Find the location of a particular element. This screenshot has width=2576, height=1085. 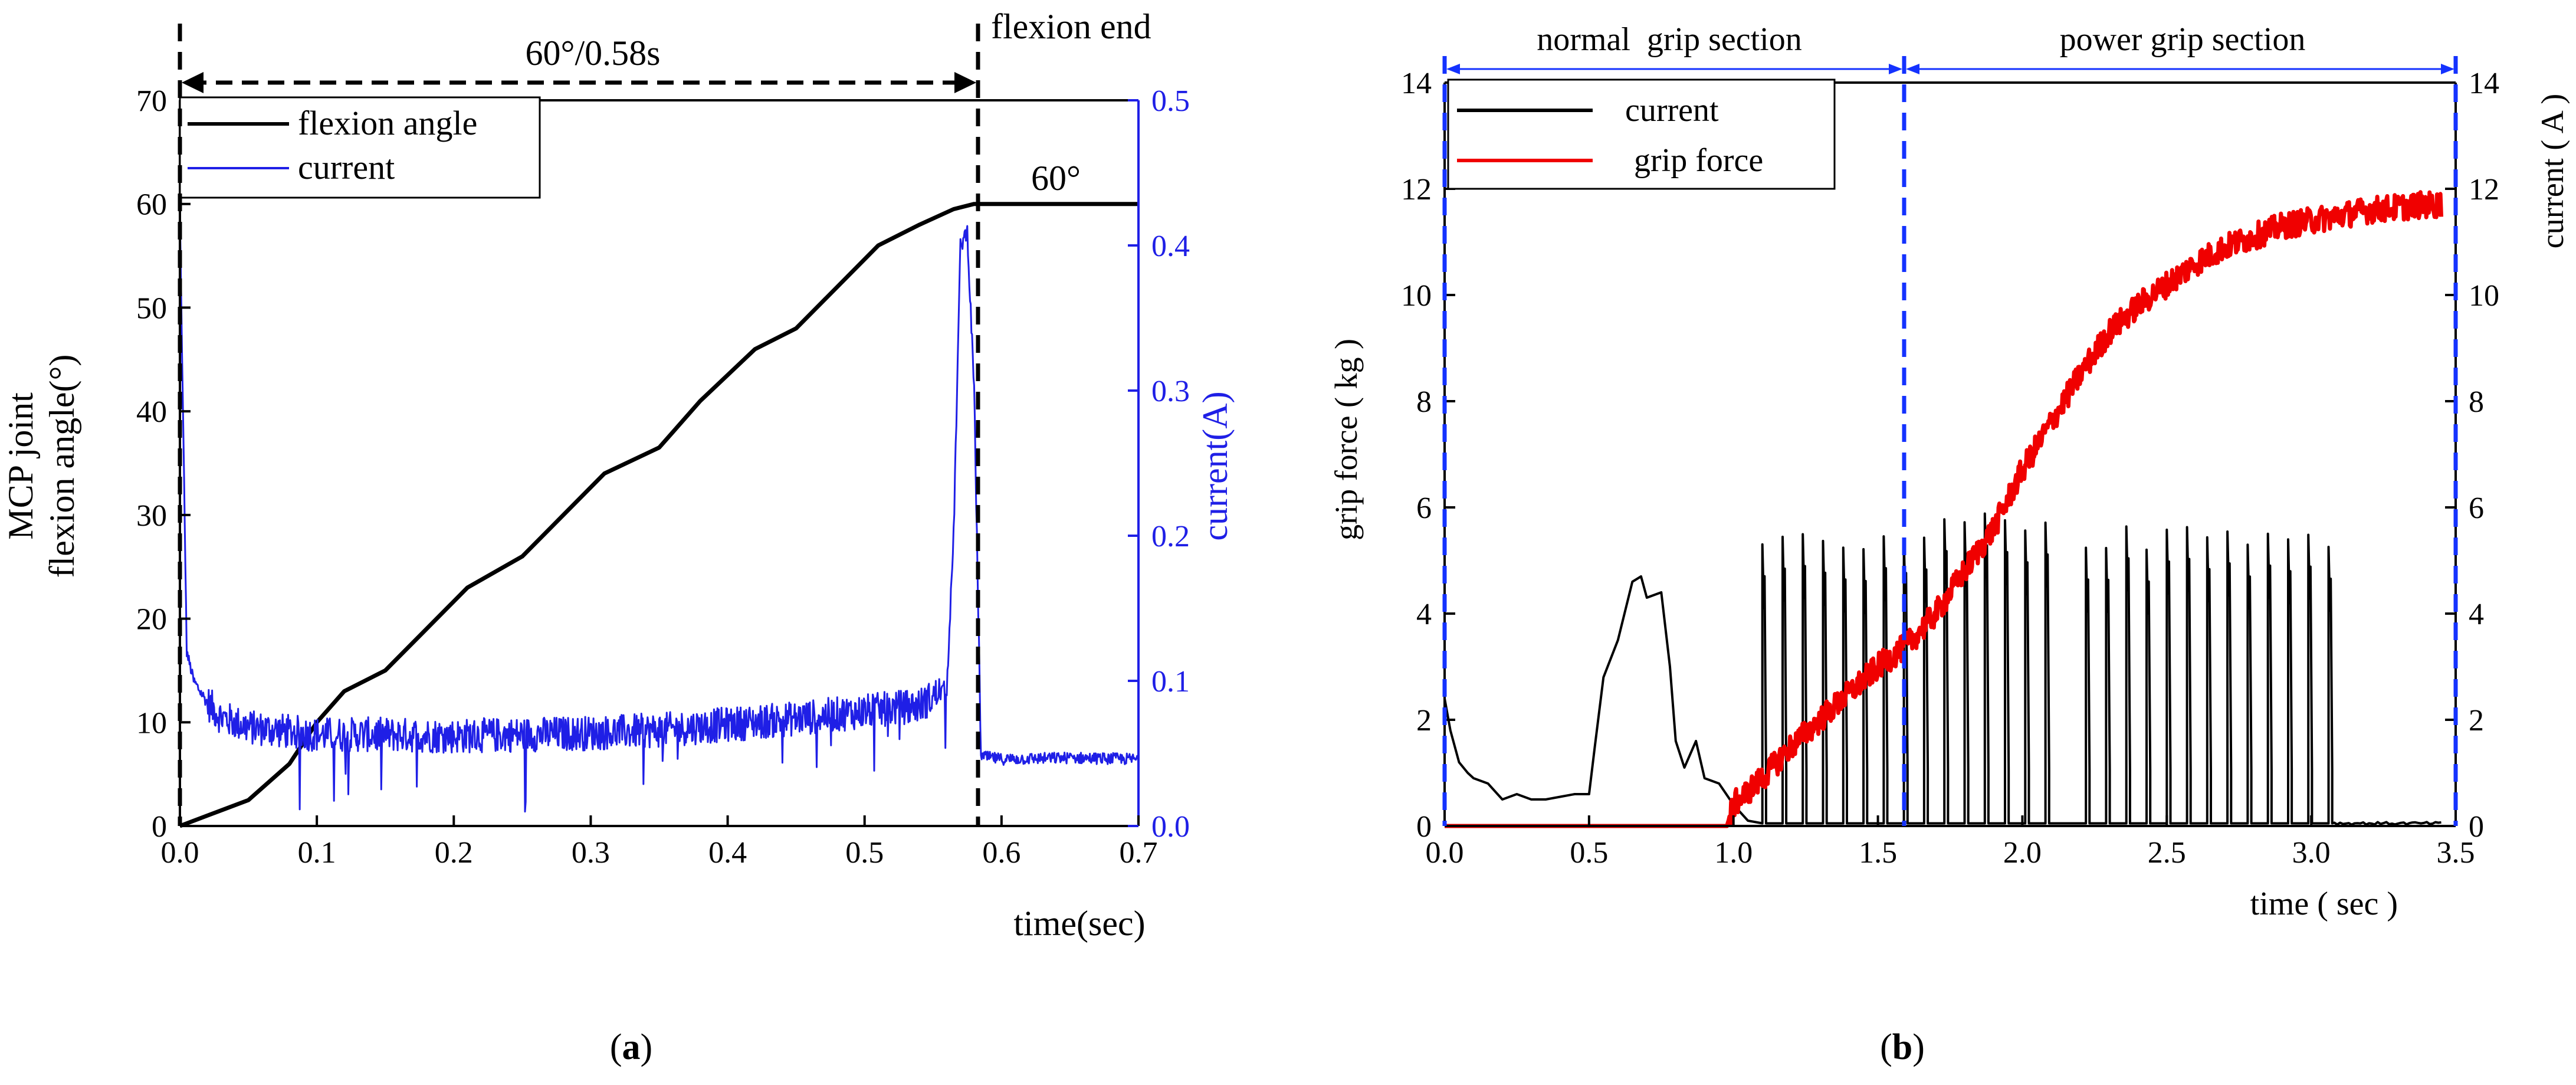

panel-a-caption: (a) is located at coordinates (631, 1047).